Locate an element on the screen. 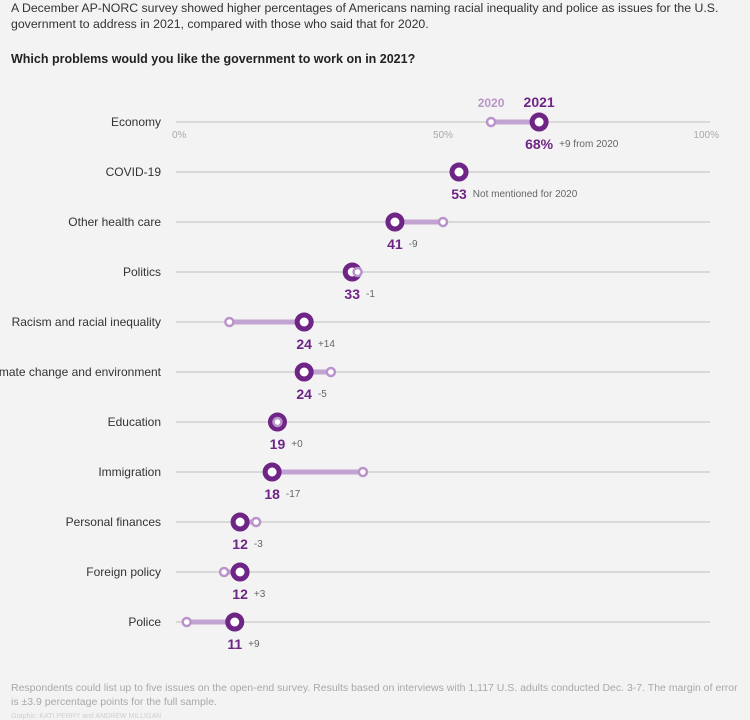 The image size is (750, 720). category-label: Education is located at coordinates (134, 422).